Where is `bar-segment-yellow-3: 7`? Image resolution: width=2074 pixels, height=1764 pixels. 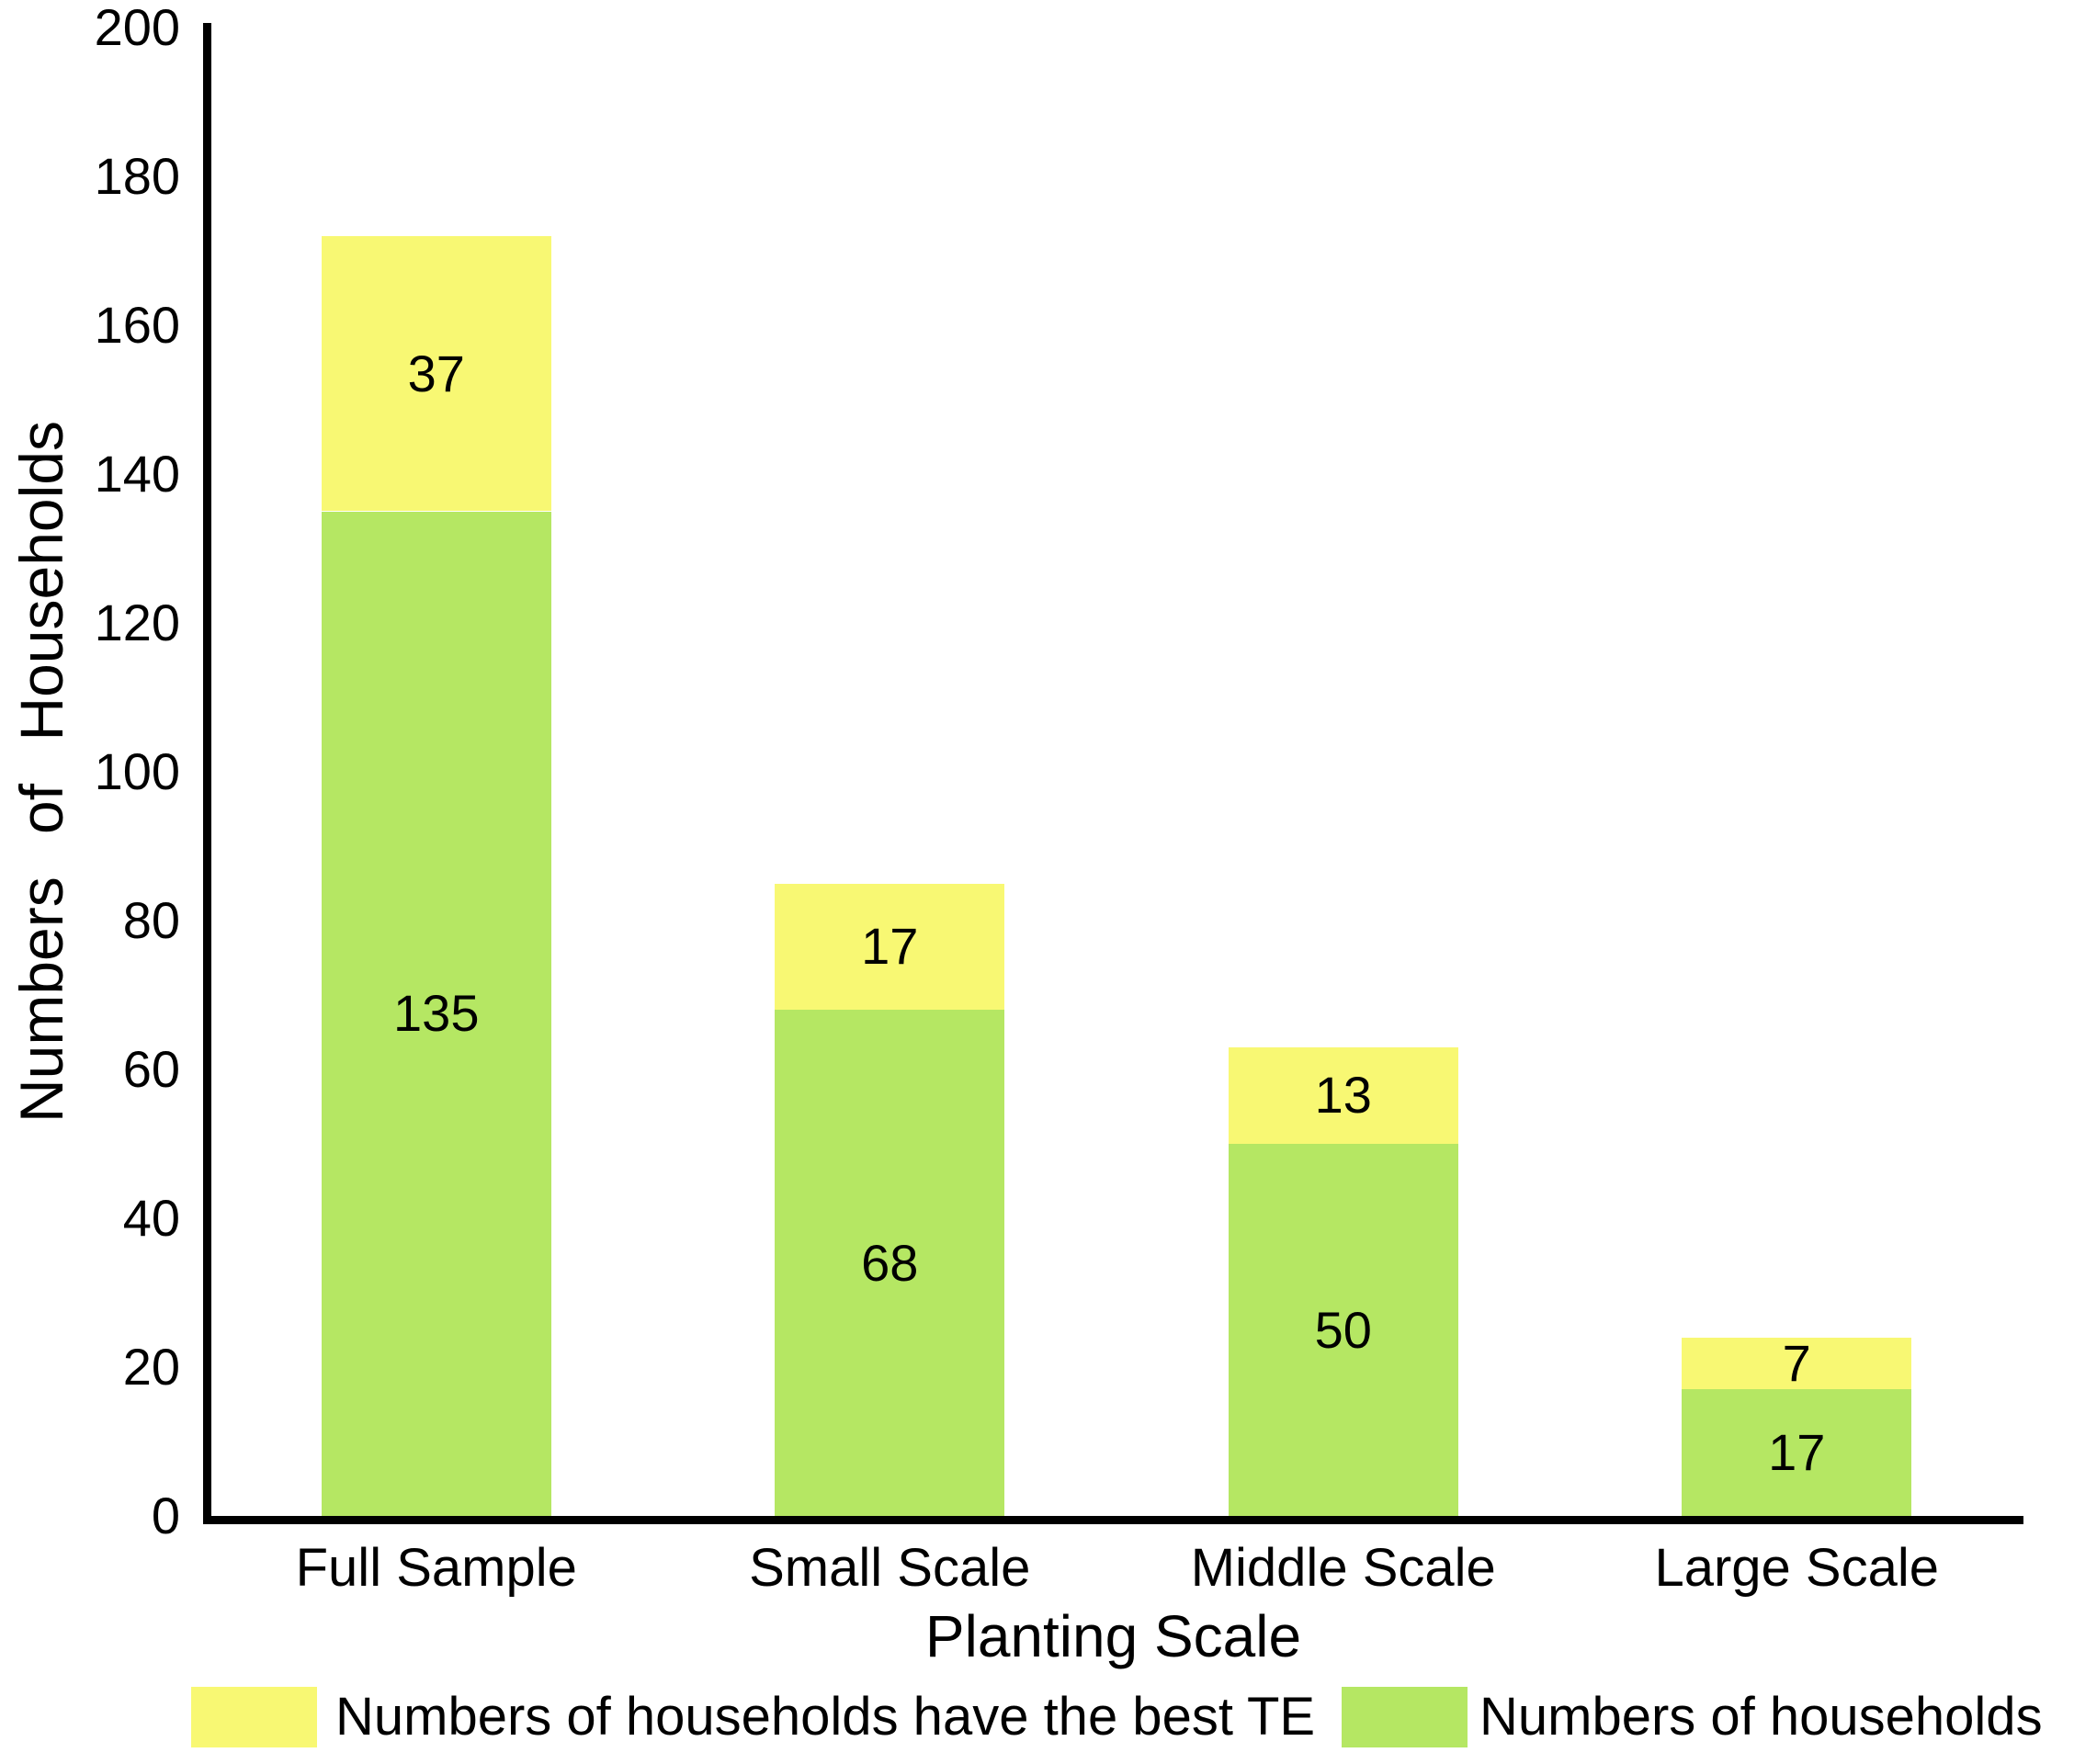
bar-segment-yellow-3: 7 is located at coordinates (1797, 1363).